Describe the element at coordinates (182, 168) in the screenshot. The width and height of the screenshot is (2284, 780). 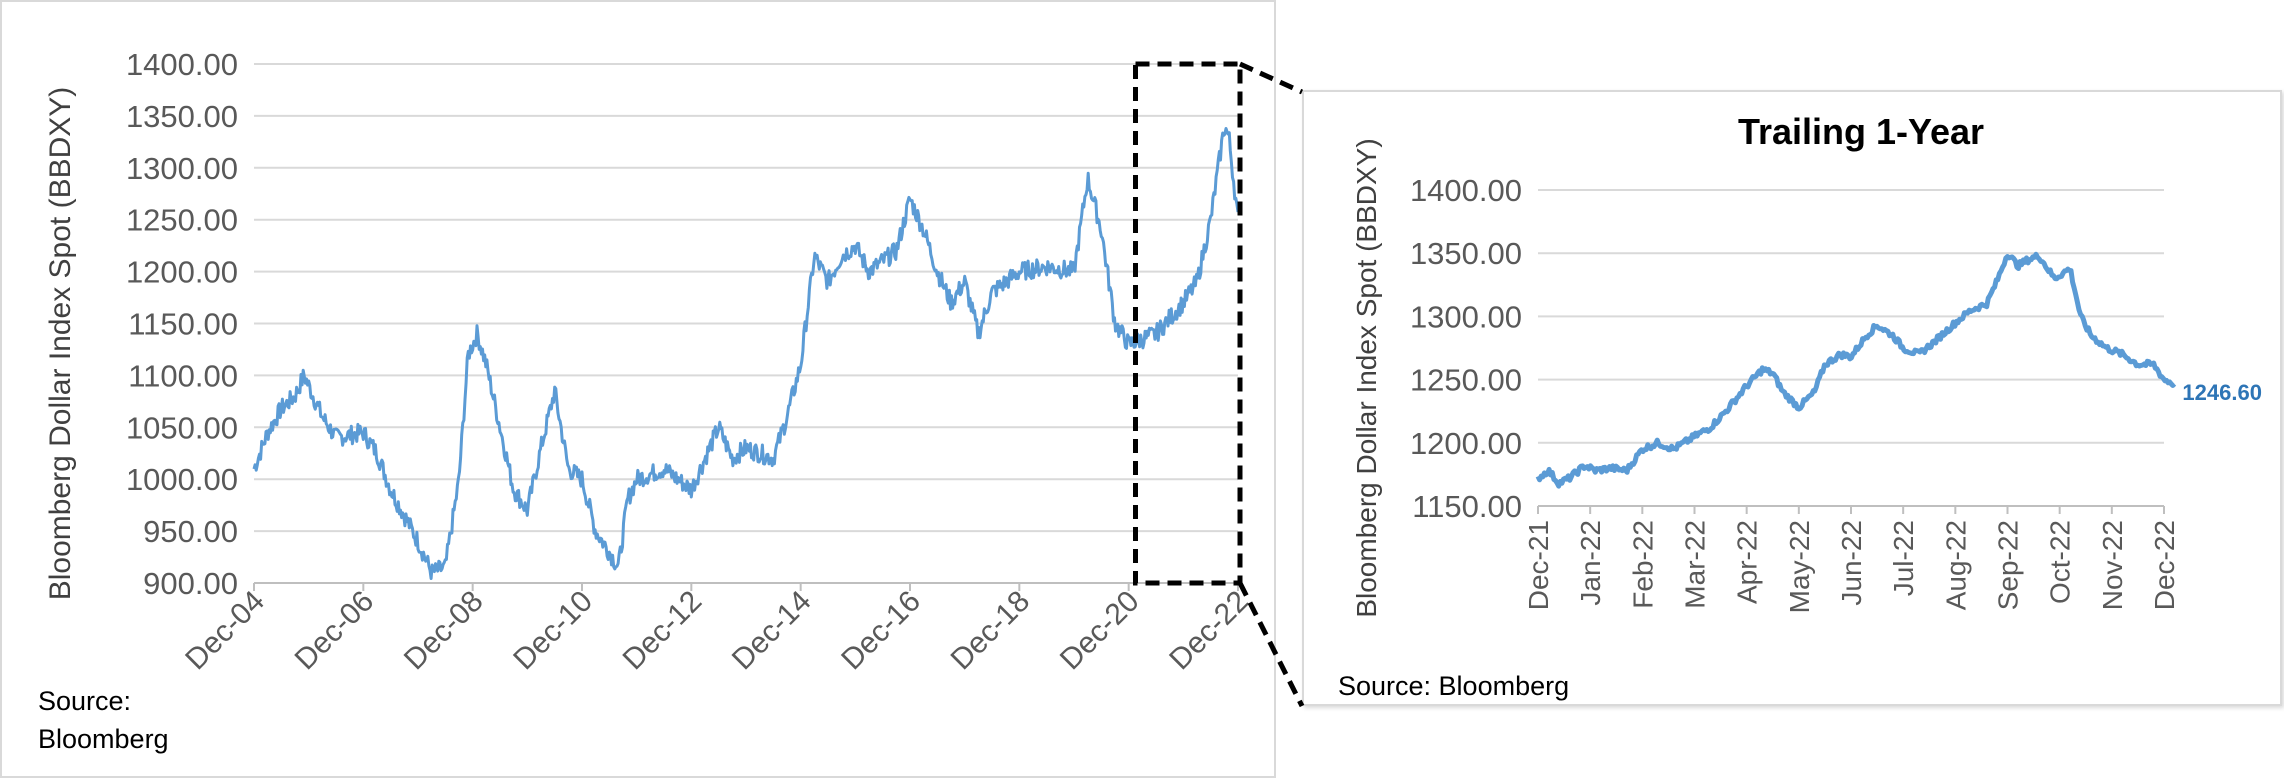
I see `left-y-tick-label: 1300.00` at that location.